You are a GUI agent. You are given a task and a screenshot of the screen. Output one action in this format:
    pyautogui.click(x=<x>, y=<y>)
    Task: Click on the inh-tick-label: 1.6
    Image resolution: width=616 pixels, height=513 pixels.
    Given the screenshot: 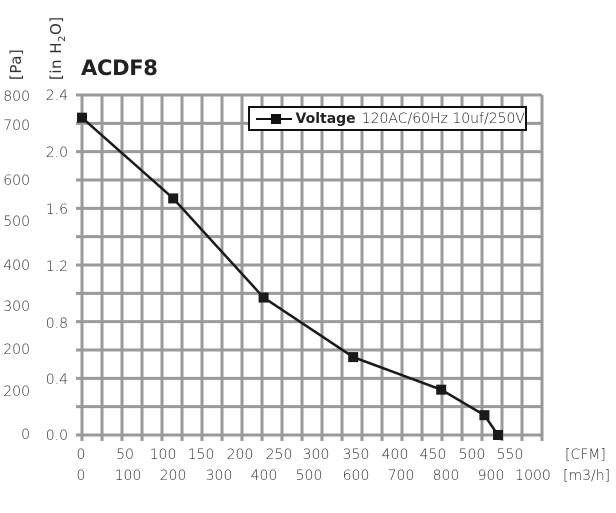 What is the action you would take?
    pyautogui.click(x=56, y=210)
    